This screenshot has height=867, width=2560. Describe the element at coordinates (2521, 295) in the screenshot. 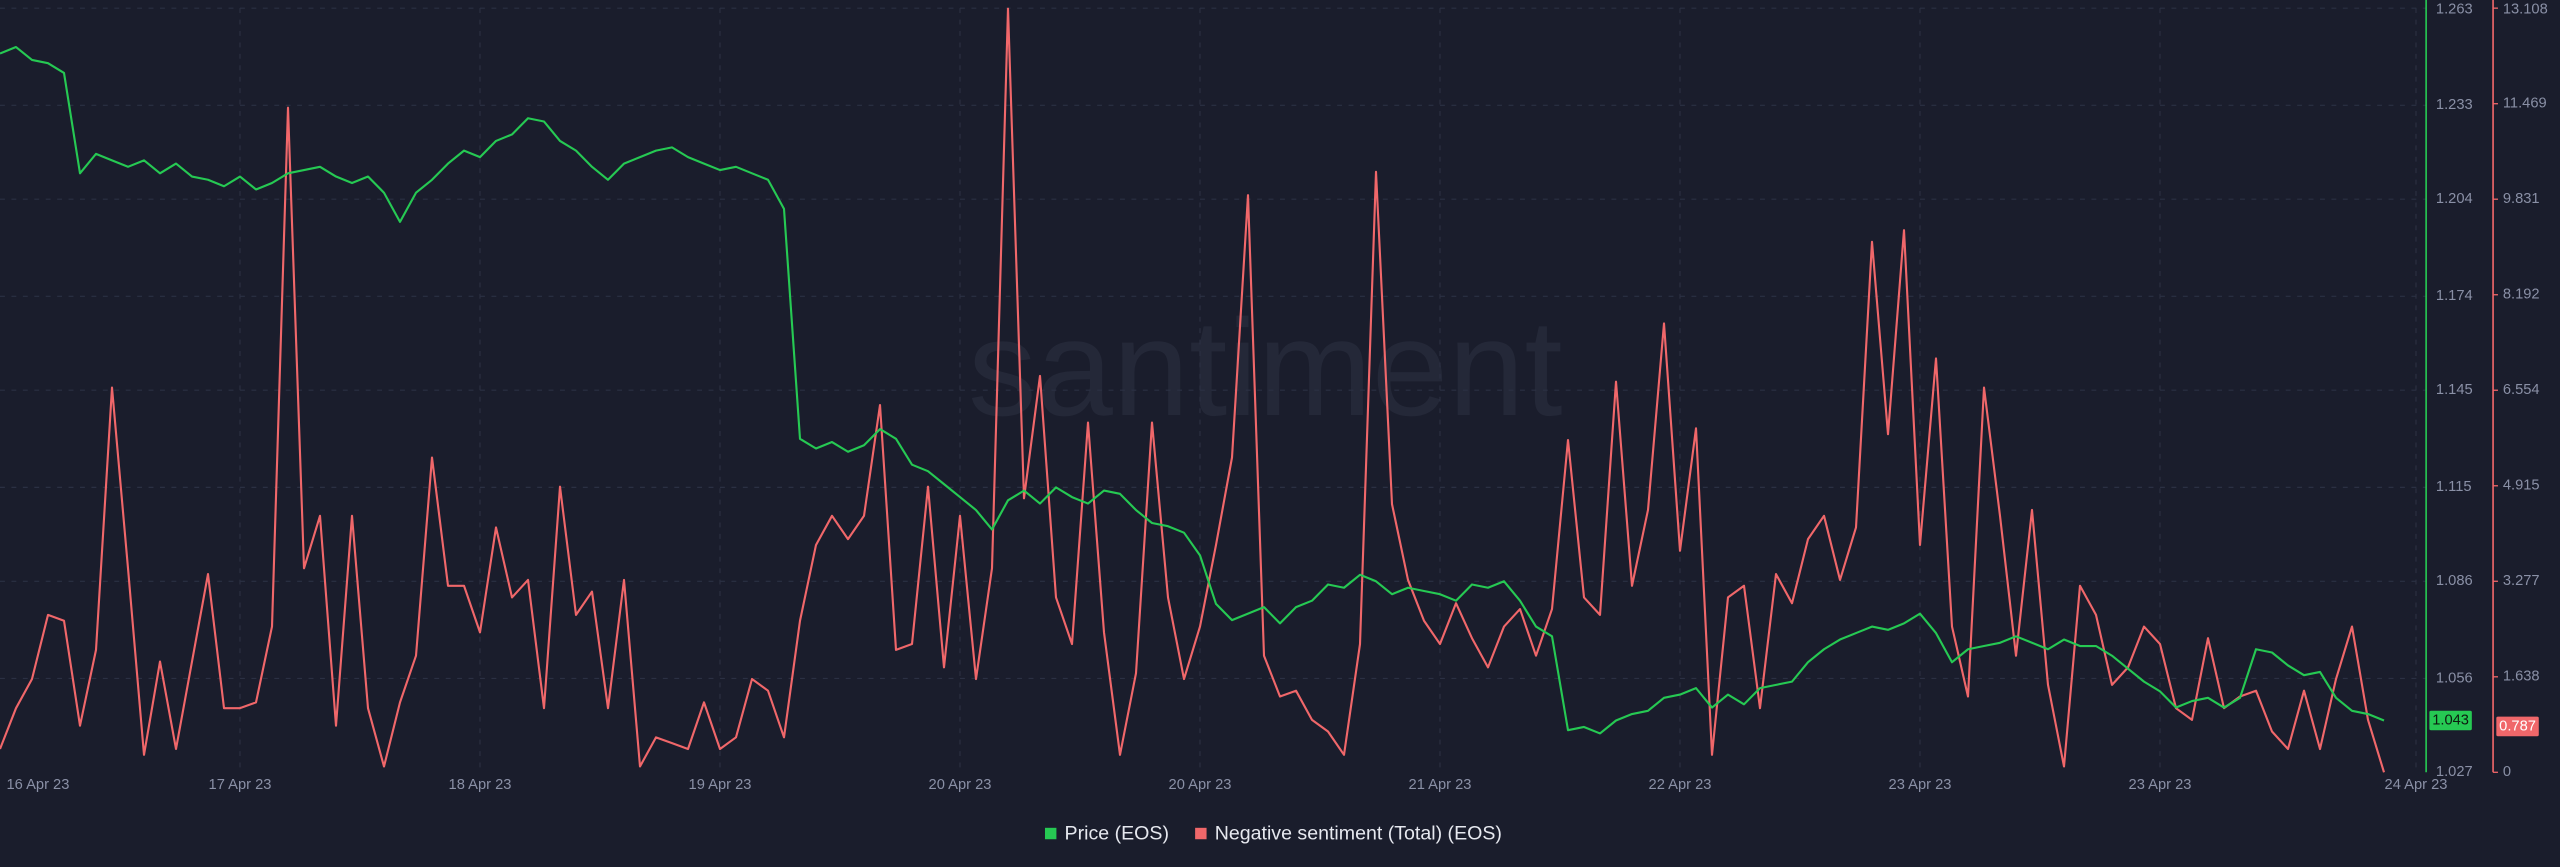

I see `y2-tick-label: 8.192` at that location.